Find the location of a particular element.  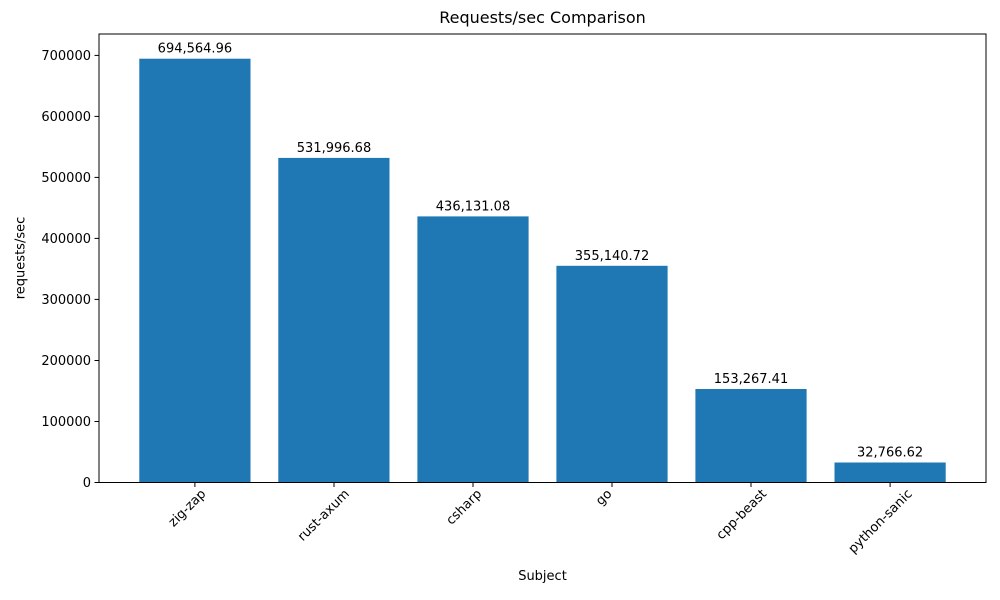

x-axis-label: Subject is located at coordinates (542, 576).